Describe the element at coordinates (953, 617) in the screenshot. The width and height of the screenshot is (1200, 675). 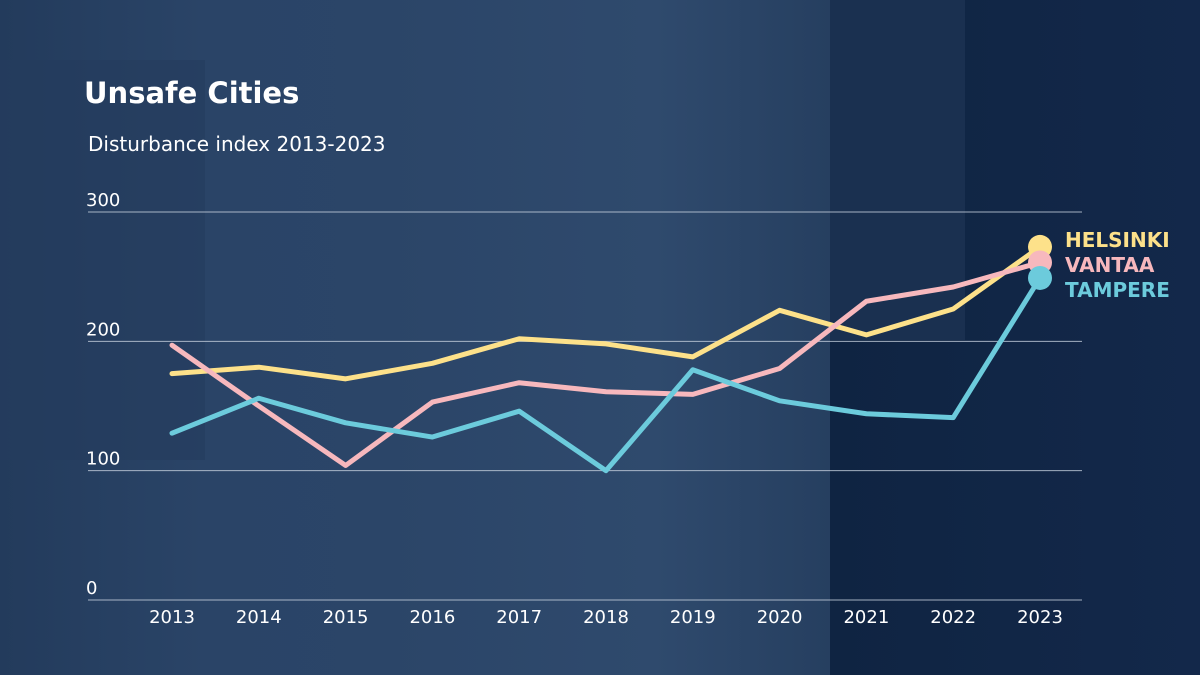
I see `x-tick-label: 2022` at that location.